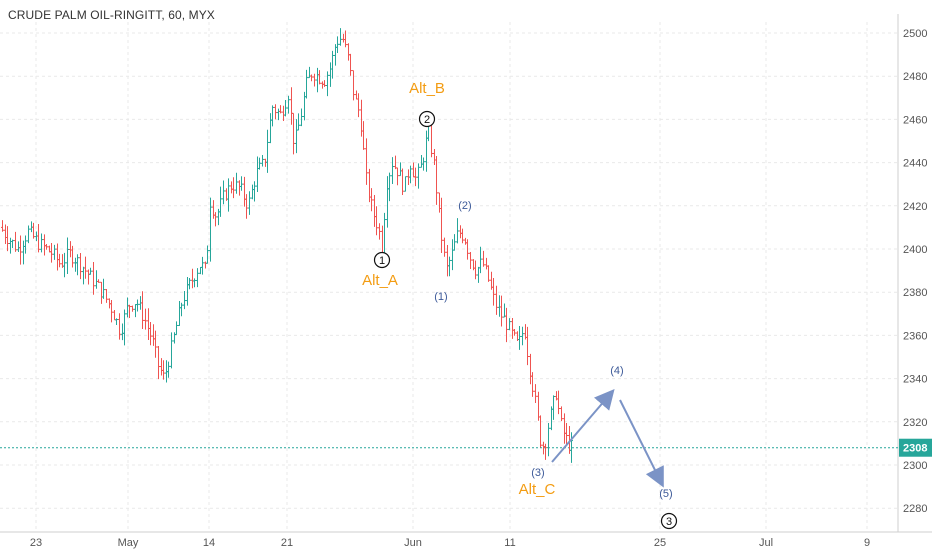 The height and width of the screenshot is (555, 932). Describe the element at coordinates (915, 207) in the screenshot. I see `y-tick-label: 2420` at that location.